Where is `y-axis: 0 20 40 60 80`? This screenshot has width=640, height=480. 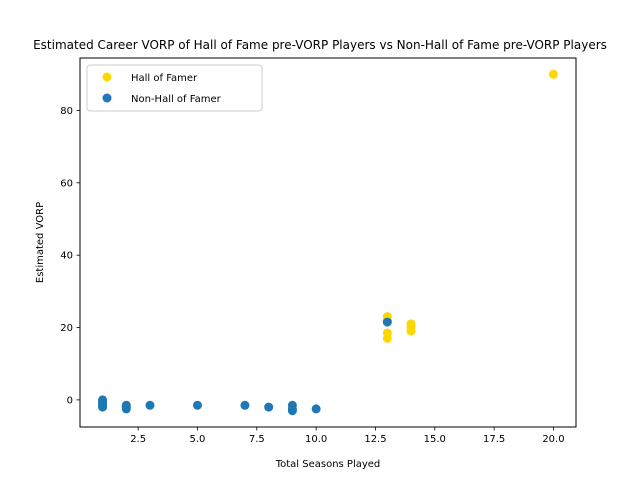
y-axis: 0 20 40 60 80 is located at coordinates (70, 256).